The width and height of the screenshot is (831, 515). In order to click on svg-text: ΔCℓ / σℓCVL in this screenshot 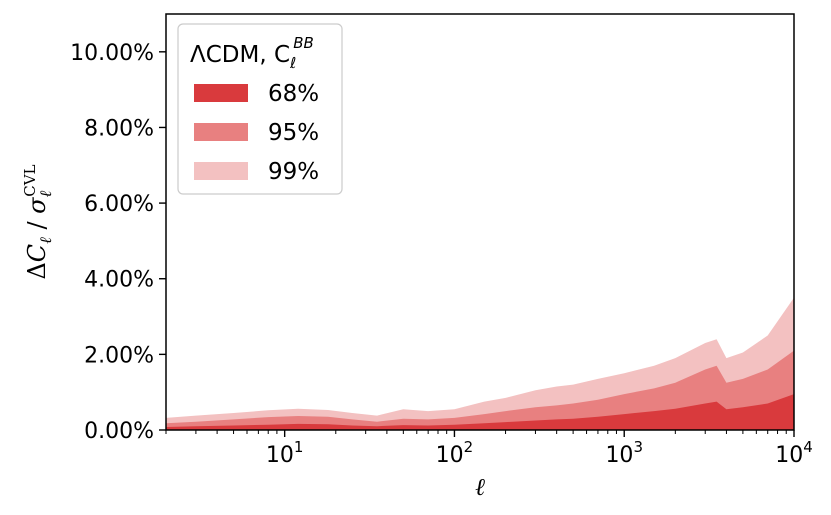, I will do `click(38, 221)`.